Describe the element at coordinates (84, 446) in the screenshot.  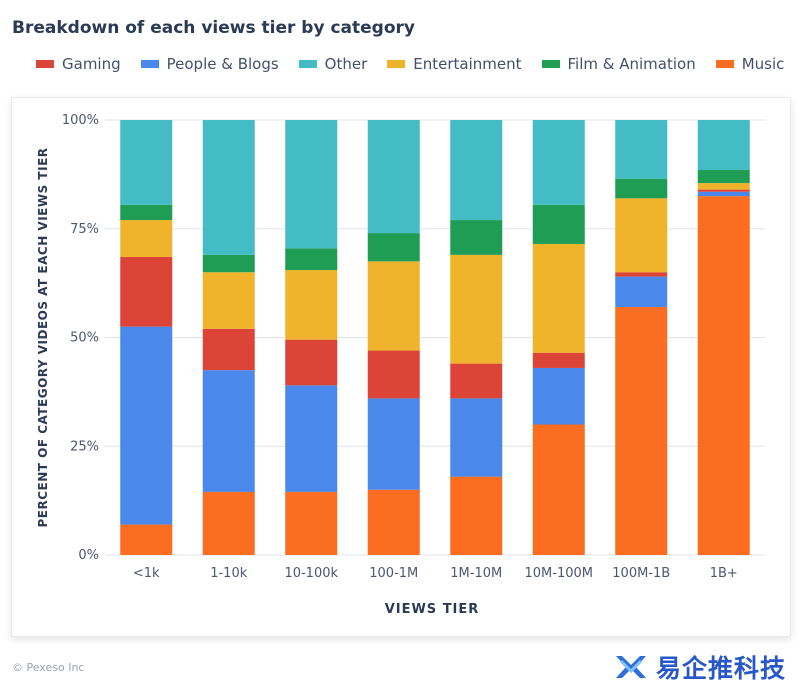
I see `y-tick-label: 25%` at that location.